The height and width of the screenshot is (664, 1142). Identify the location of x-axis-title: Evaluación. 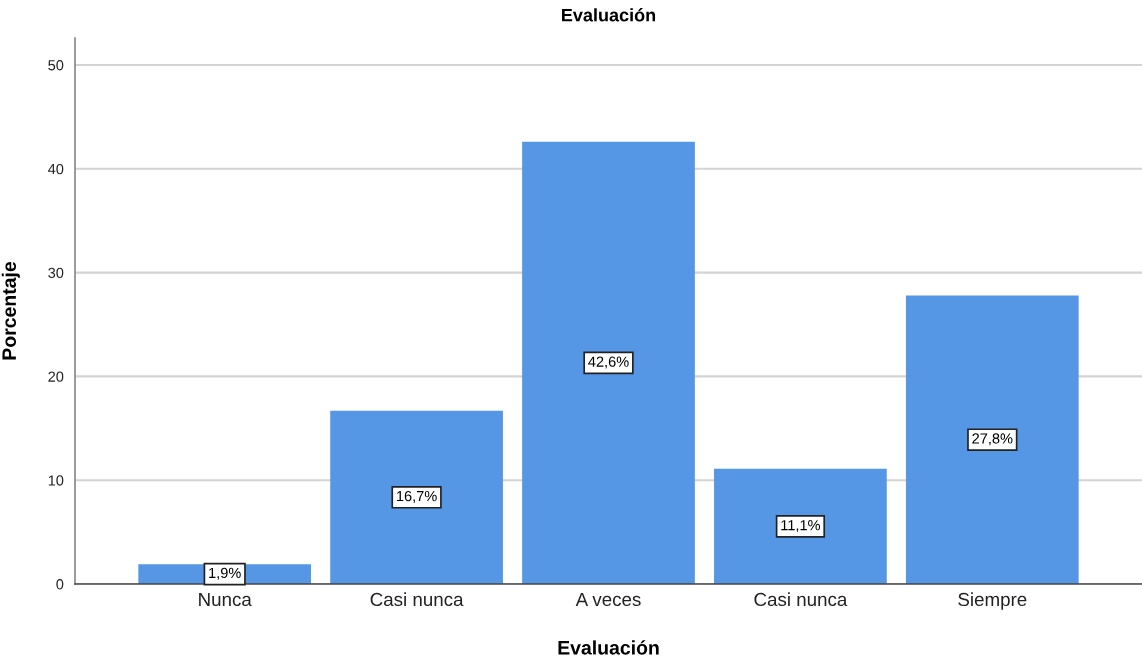
(608, 647).